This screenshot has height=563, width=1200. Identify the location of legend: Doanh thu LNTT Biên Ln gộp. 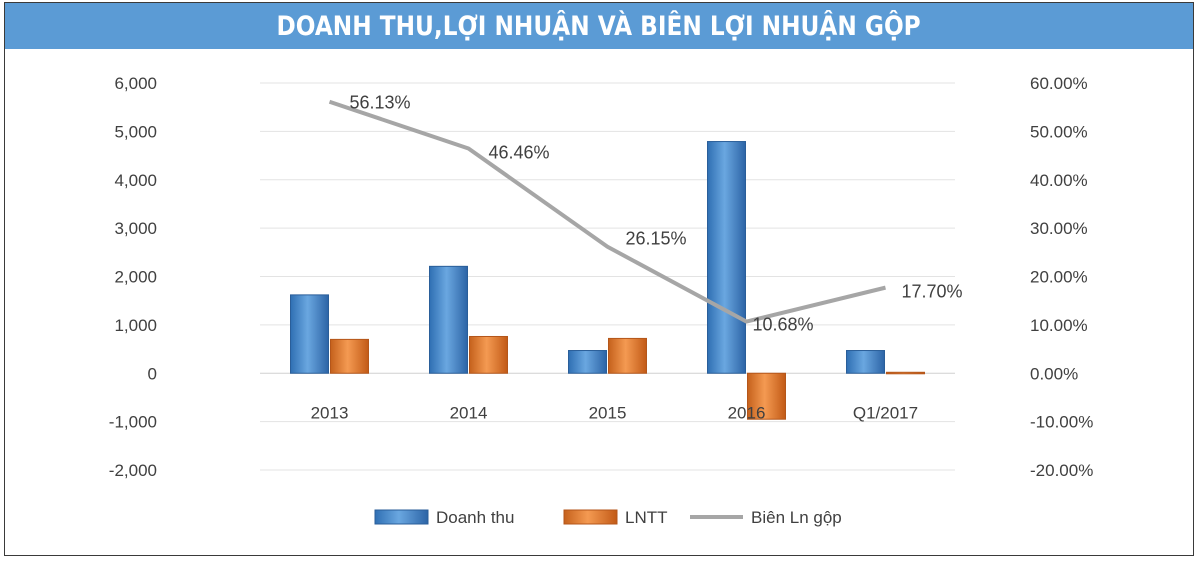
(608, 517).